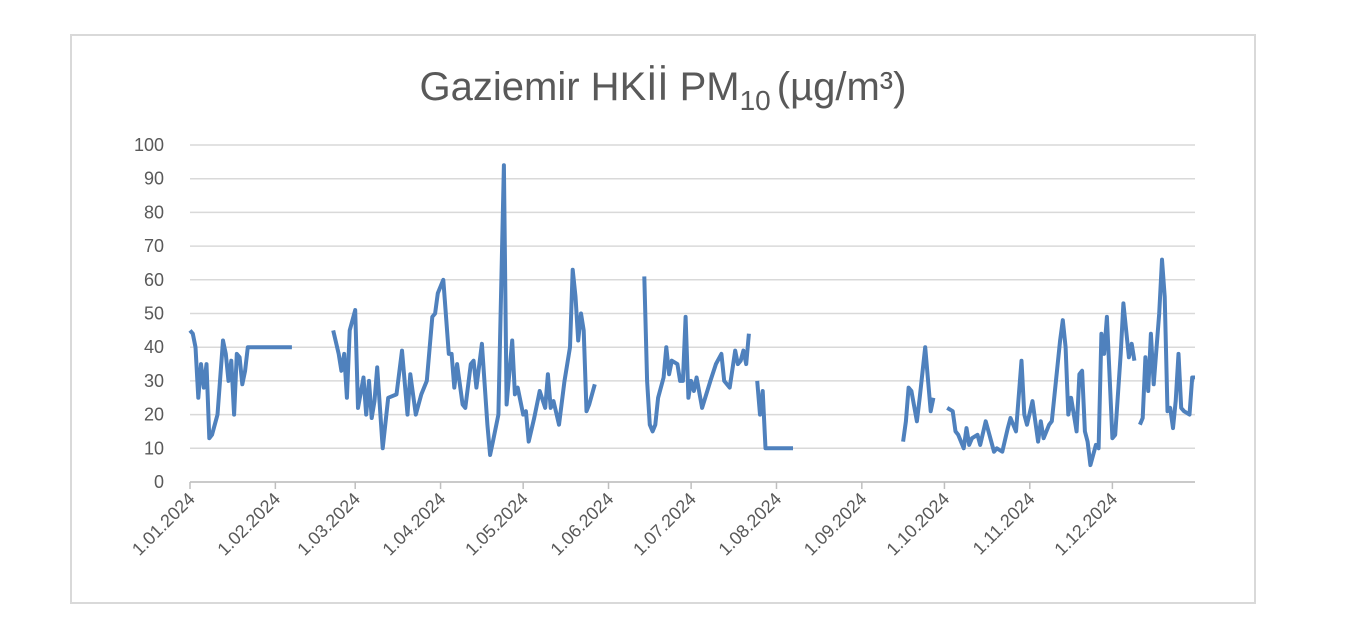 The width and height of the screenshot is (1356, 619). What do you see at coordinates (842, 87) in the screenshot?
I see `title-unit: (µg/m³)` at bounding box center [842, 87].